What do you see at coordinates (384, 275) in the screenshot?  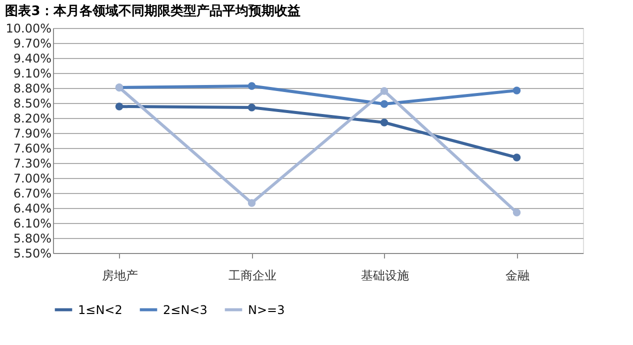 I see `x-tick-label: 基础设施` at bounding box center [384, 275].